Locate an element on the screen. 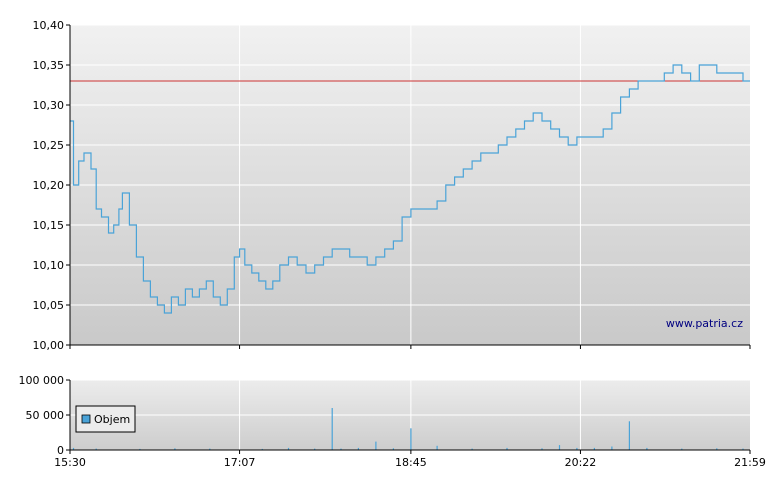  x-tick-label: 15:30 is located at coordinates (70, 462).